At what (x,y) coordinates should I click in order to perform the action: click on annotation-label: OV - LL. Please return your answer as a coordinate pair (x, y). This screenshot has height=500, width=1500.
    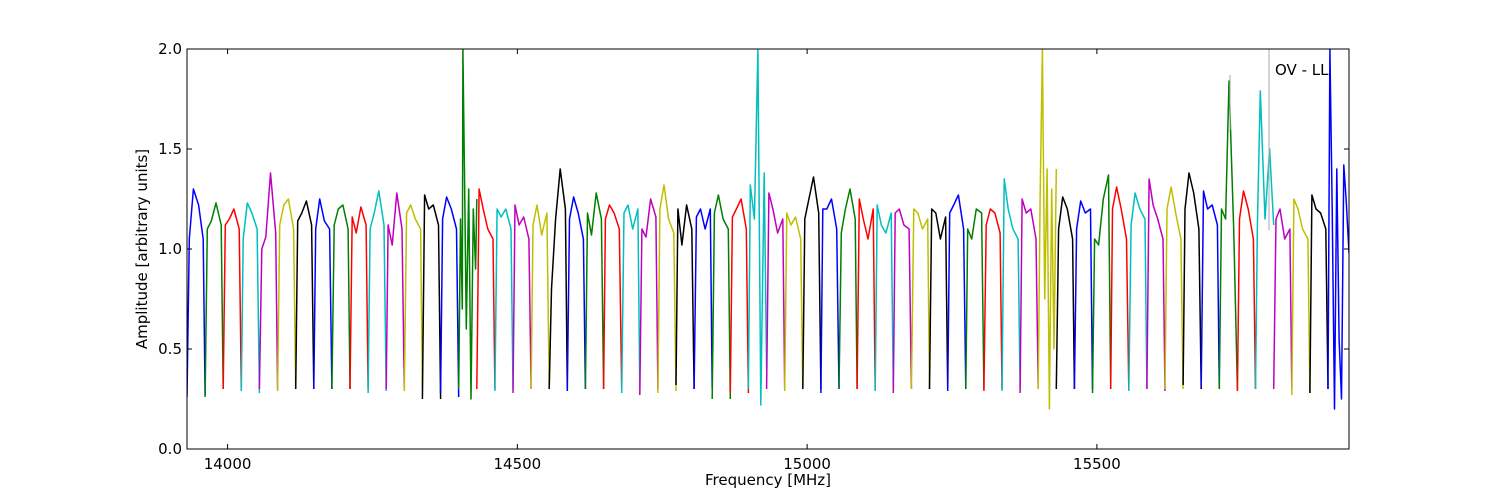
    Looking at the image, I should click on (1302, 70).